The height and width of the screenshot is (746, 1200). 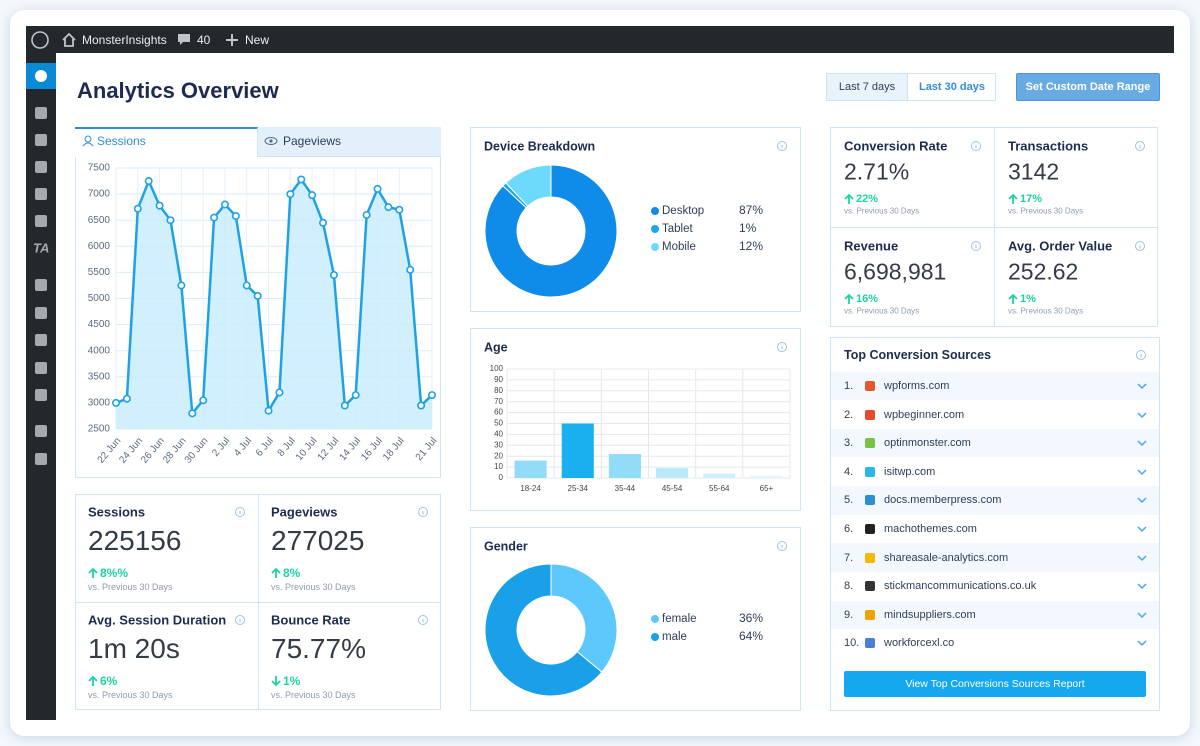 I want to click on legend-value: 36%, so click(x=751, y=618).